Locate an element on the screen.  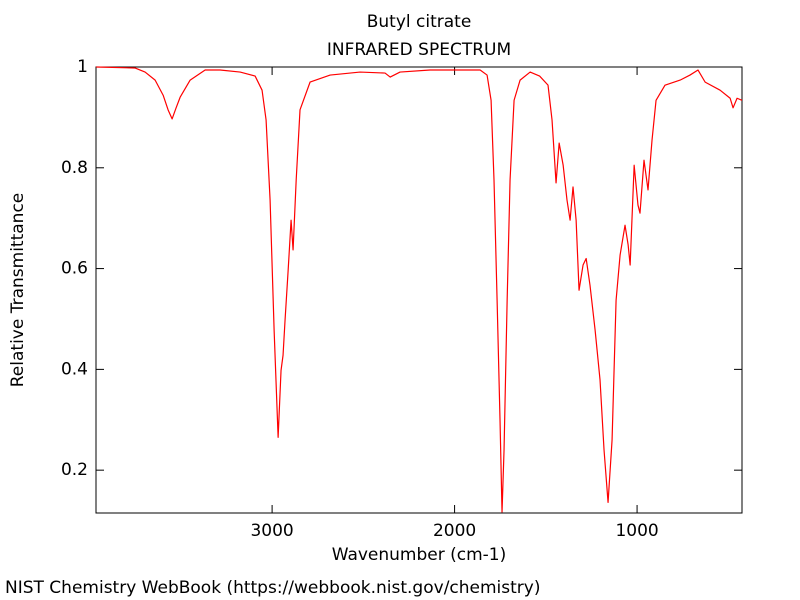
chart-title: Butyl citrate is located at coordinates (419, 22).